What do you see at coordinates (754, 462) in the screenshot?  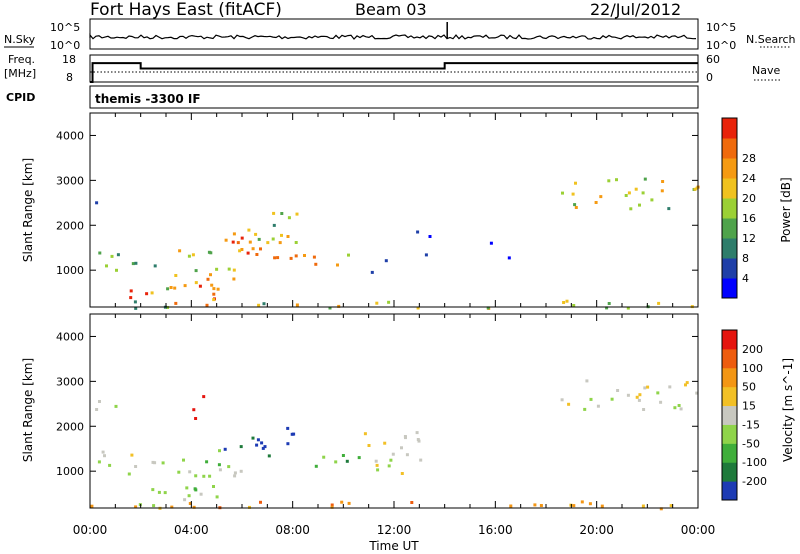 I see `colorbar-tick-label: -100` at bounding box center [754, 462].